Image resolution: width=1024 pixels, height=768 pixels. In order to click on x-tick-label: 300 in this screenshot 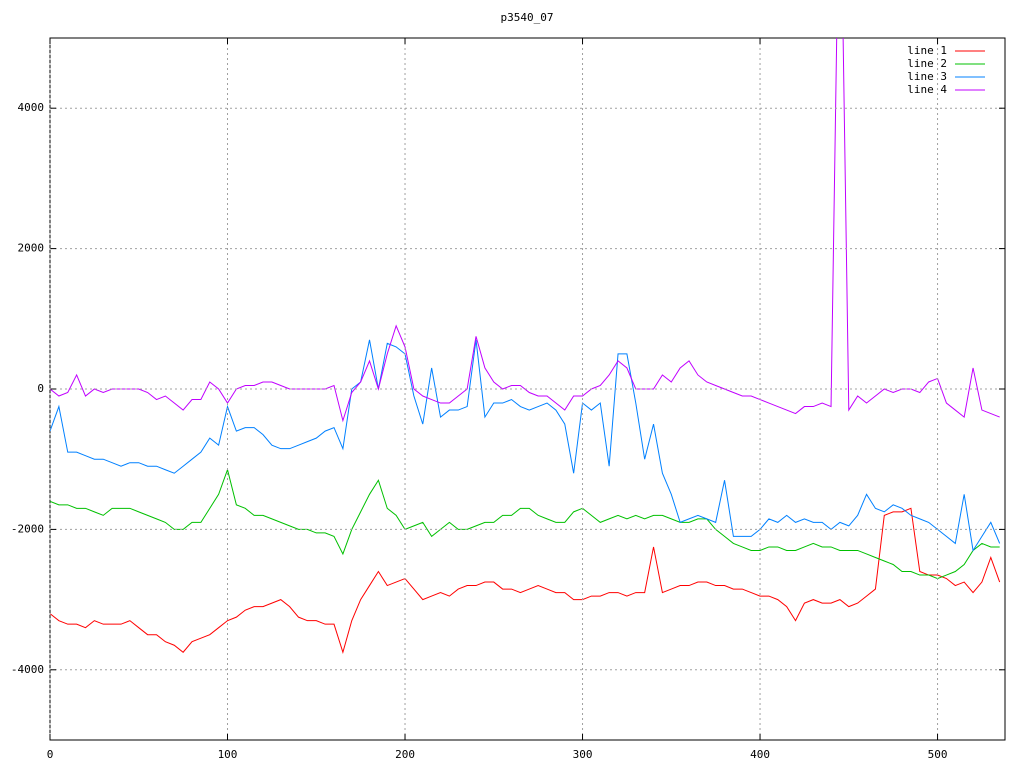, I will do `click(583, 754)`.